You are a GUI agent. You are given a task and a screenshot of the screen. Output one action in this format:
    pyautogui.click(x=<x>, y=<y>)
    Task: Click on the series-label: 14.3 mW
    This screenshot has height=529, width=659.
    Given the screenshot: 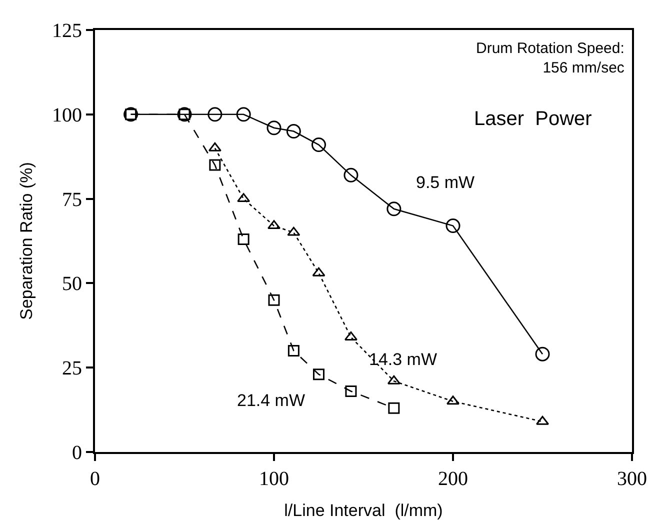 What is the action you would take?
    pyautogui.click(x=403, y=359)
    